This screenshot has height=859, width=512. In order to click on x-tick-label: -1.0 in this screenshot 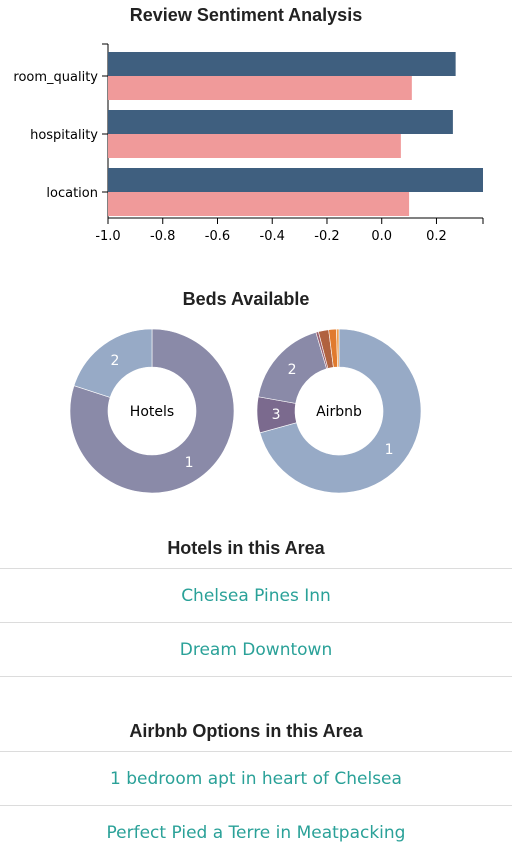, I will do `click(107, 236)`.